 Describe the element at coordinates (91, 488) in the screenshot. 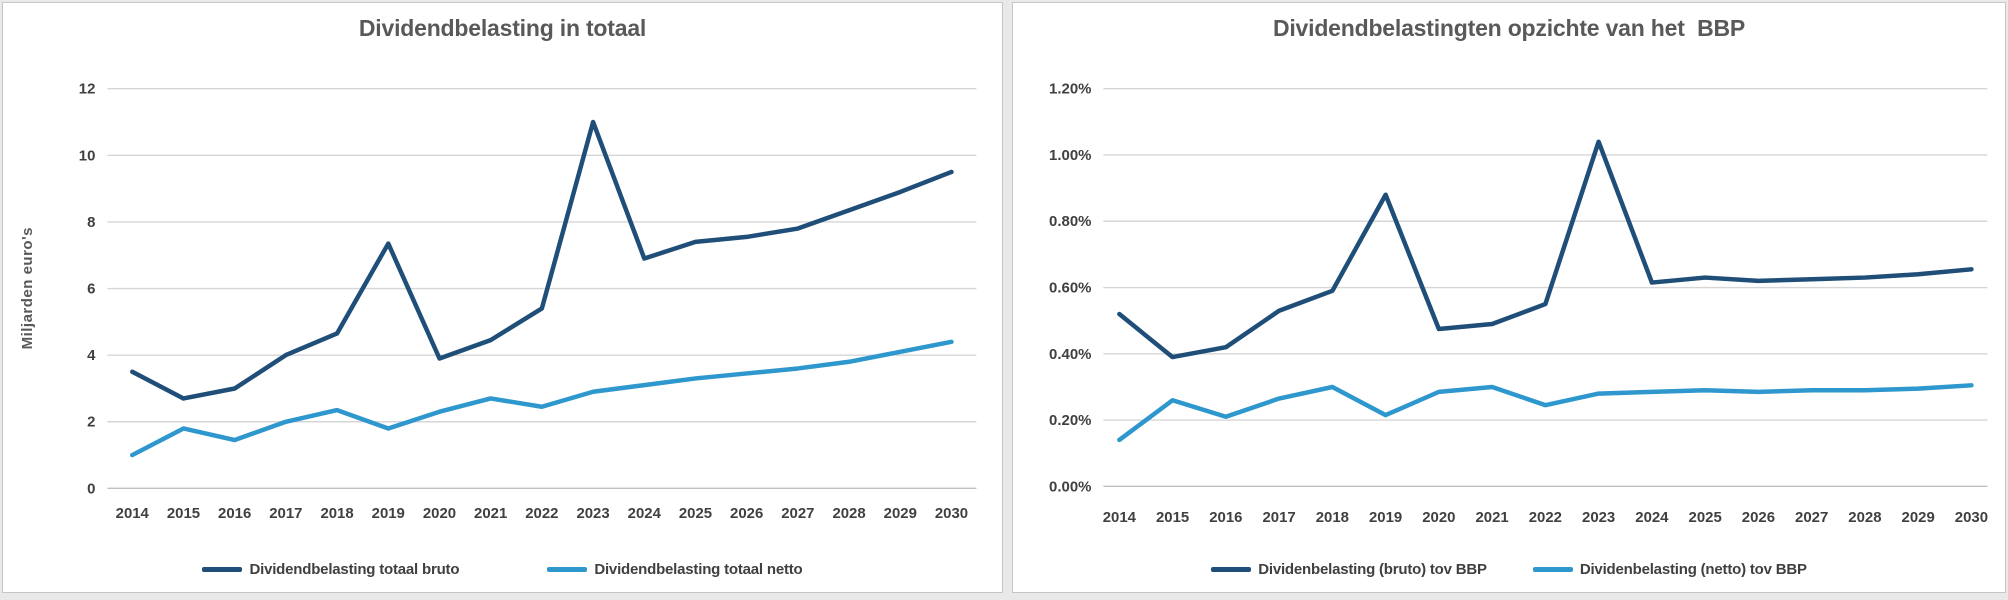

I see `y-tick-label: 0` at that location.